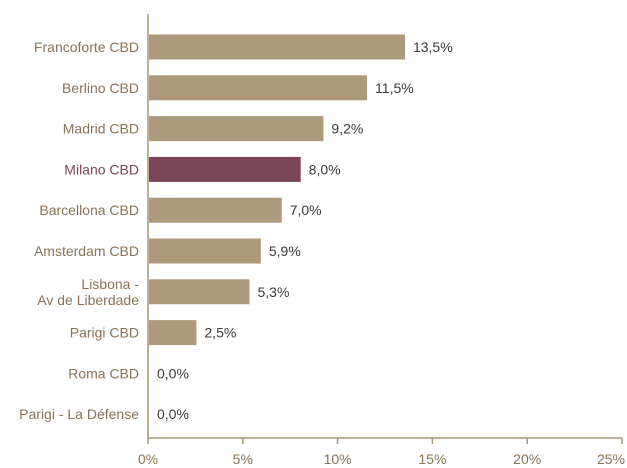 The width and height of the screenshot is (627, 468). Describe the element at coordinates (433, 47) in the screenshot. I see `value-label-0: 13,5%` at that location.